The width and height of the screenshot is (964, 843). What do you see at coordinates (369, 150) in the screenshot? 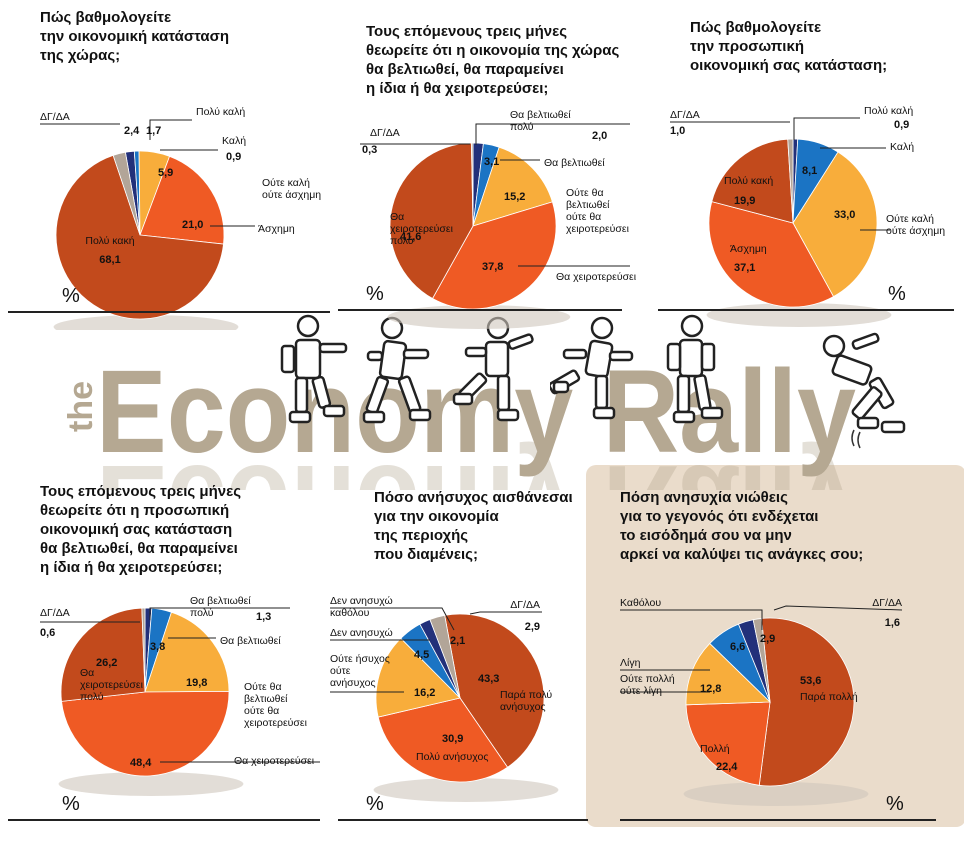
I see `slice-value: 0,3` at bounding box center [369, 150].